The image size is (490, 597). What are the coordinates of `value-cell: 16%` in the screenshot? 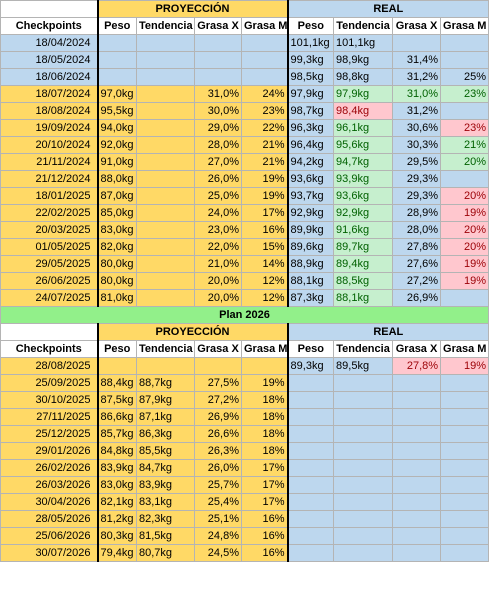 It's located at (264, 519).